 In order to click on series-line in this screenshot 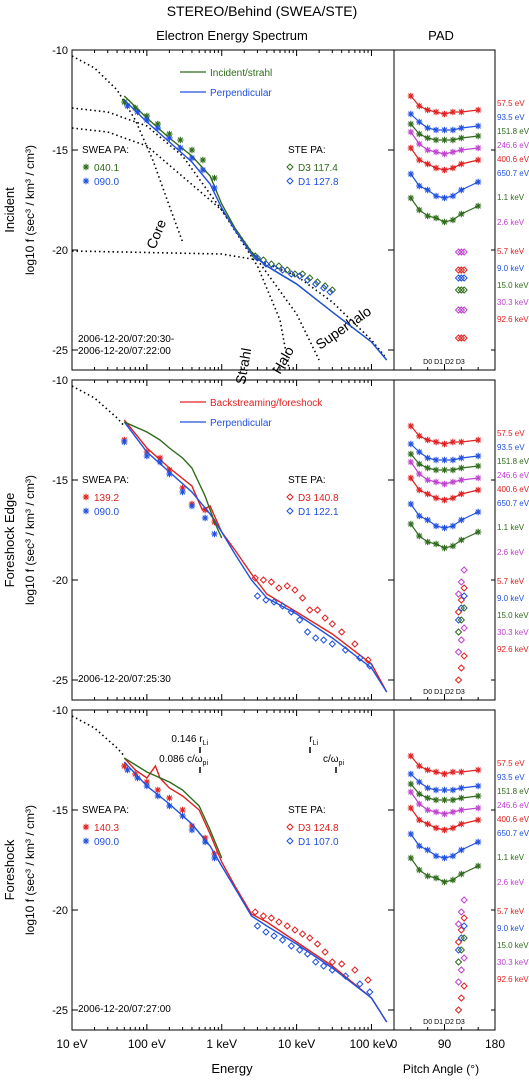, I will do `click(255, 890)`.